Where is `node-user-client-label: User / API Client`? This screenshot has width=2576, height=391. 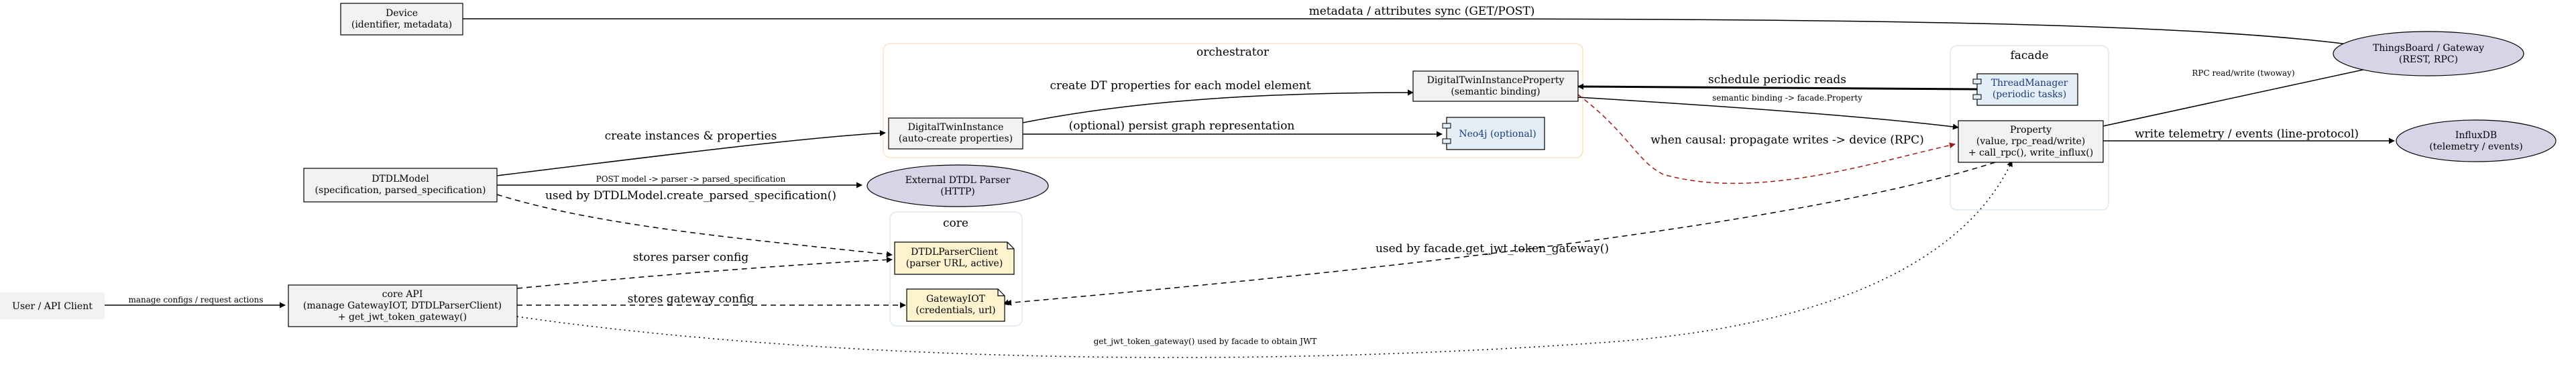 node-user-client-label: User / API Client is located at coordinates (52, 307).